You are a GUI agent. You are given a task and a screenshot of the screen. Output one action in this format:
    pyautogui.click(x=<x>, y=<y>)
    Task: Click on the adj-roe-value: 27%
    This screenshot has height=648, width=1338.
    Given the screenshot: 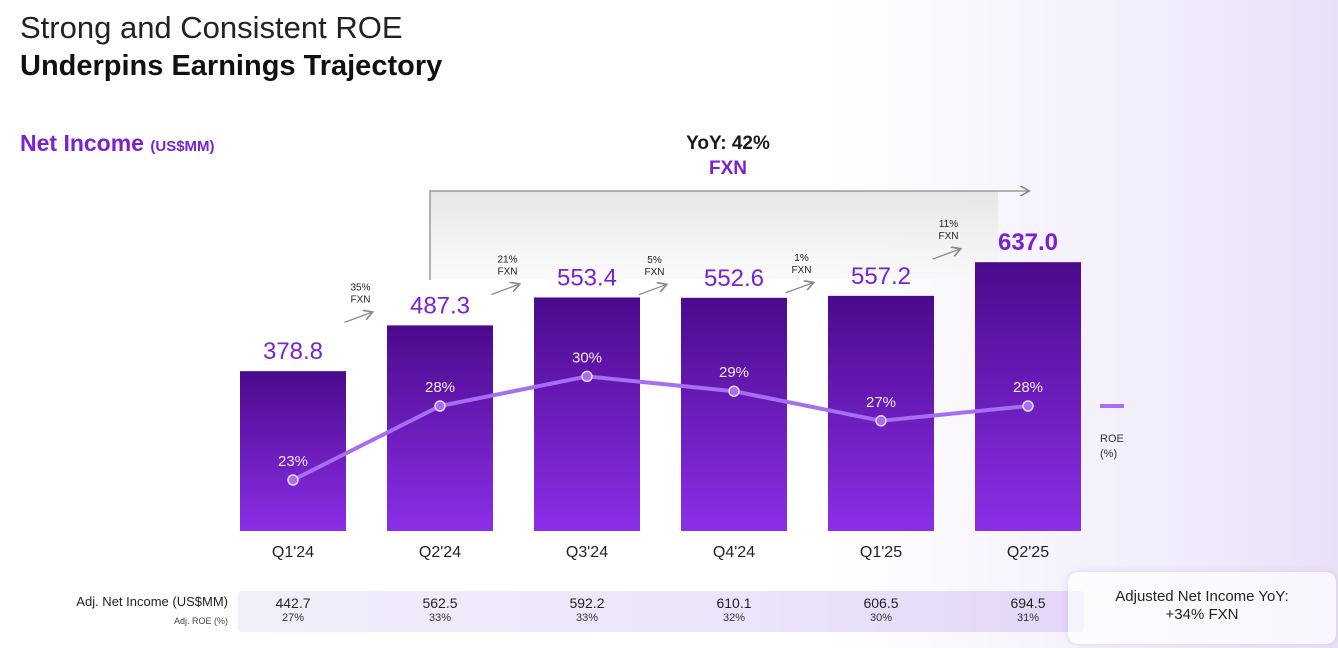 What is the action you would take?
    pyautogui.click(x=293, y=618)
    